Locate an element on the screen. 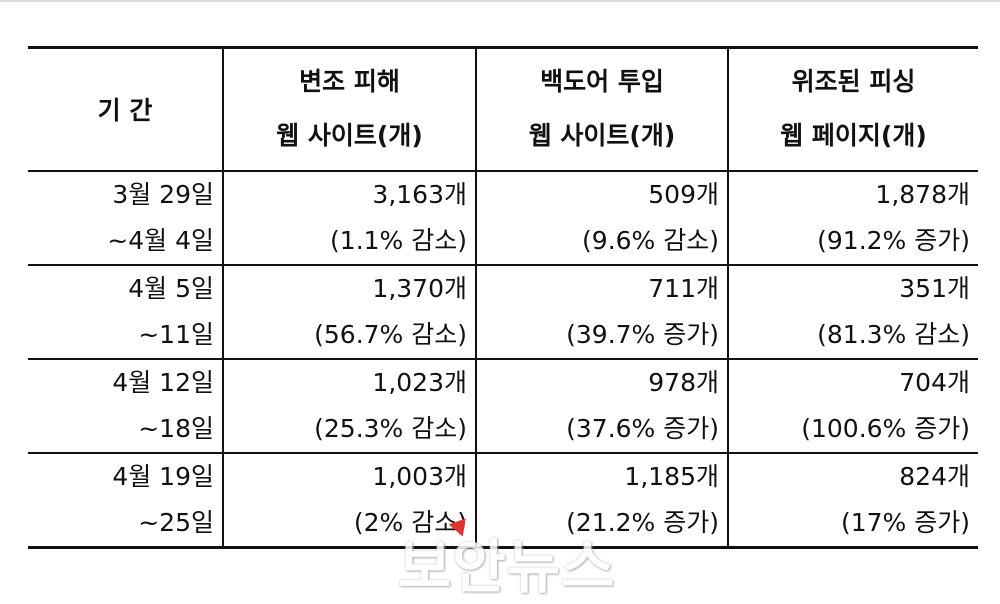  period-end: ~25일 is located at coordinates (176, 522).